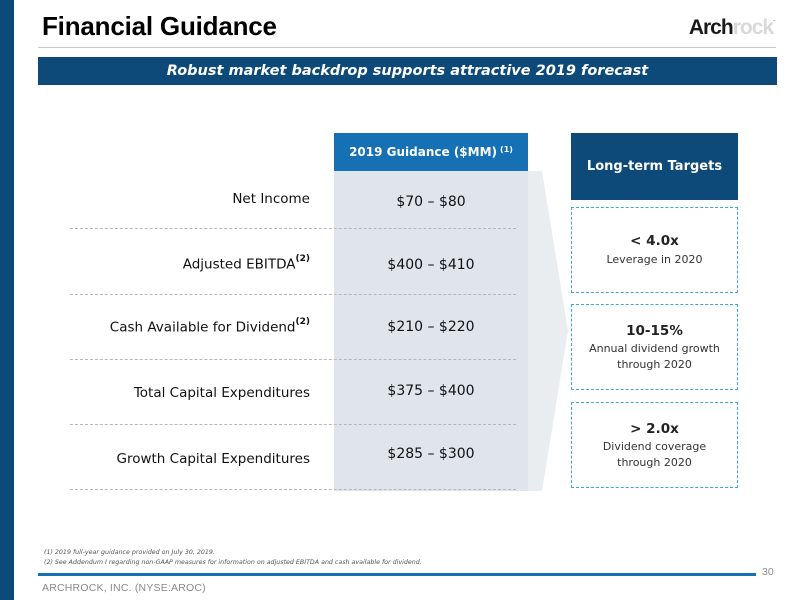 The height and width of the screenshot is (600, 800). I want to click on target-description: Annual dividend growth, so click(654, 348).